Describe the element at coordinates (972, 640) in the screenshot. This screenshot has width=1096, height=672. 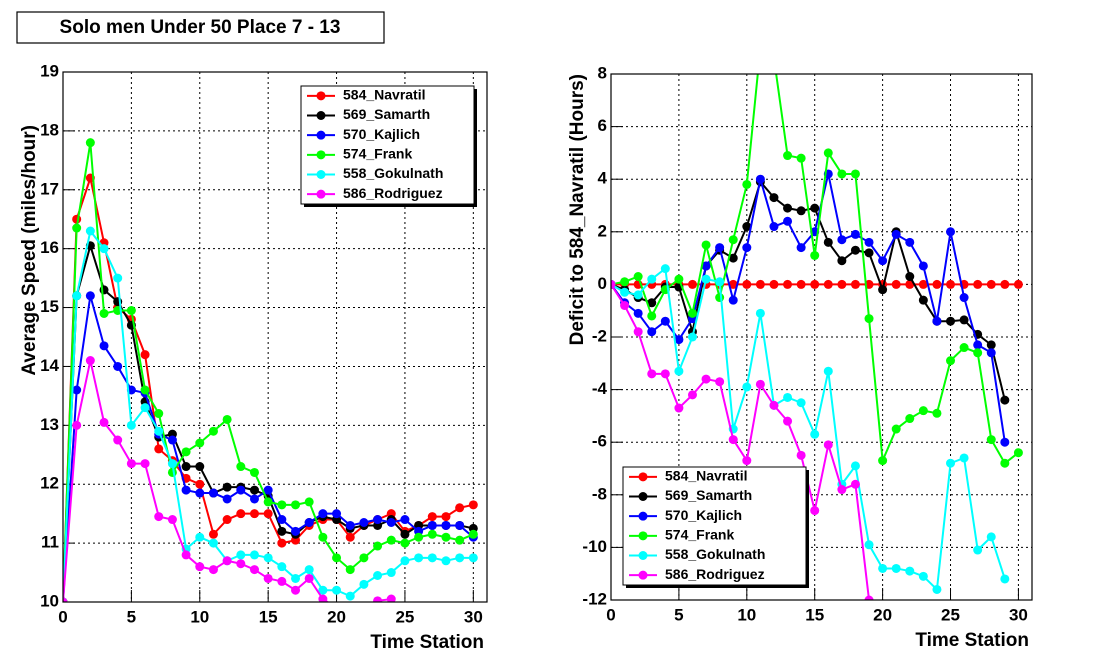
I see `x-axis-label: Time Station` at that location.